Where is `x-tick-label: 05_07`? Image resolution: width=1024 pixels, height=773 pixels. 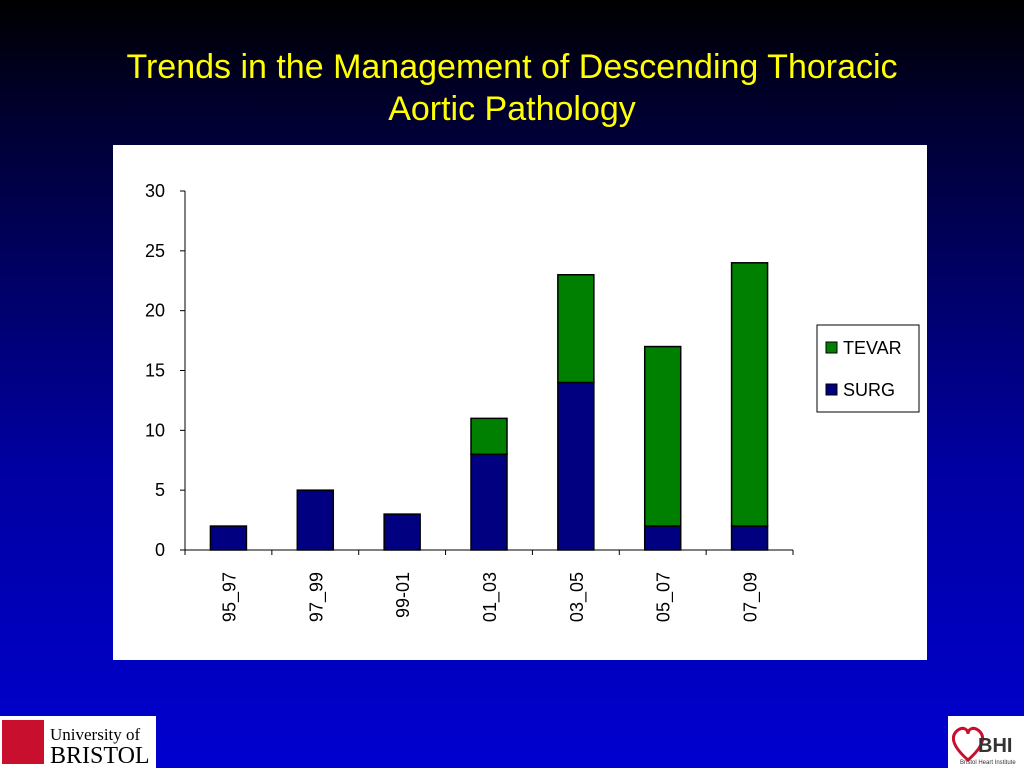 x-tick-label: 05_07 is located at coordinates (664, 597).